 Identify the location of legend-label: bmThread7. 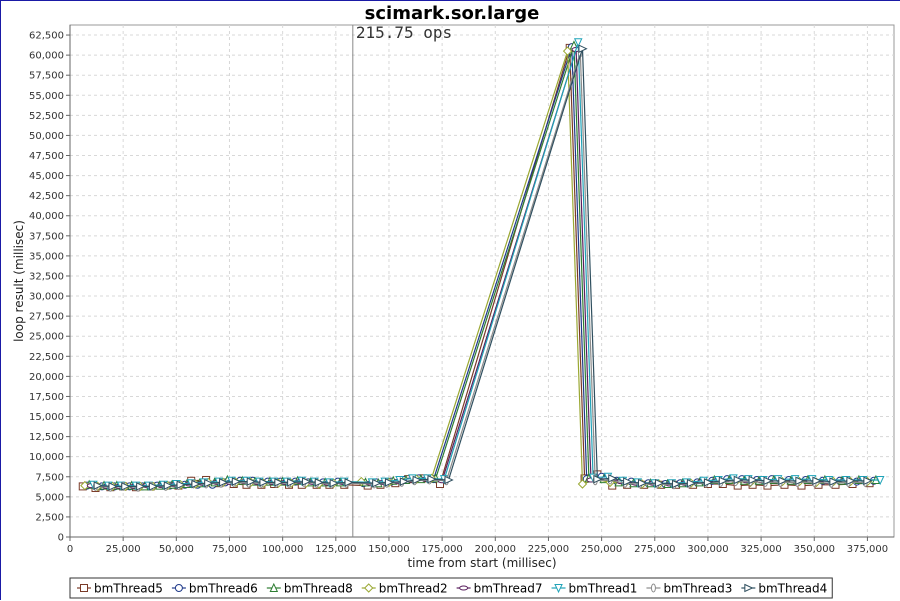
(508, 589).